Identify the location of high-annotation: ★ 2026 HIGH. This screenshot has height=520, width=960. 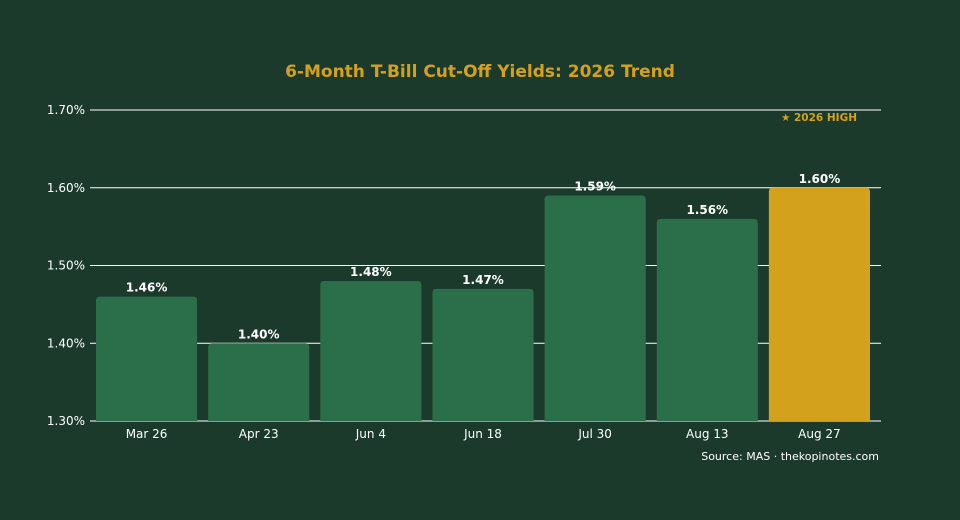
(819, 118).